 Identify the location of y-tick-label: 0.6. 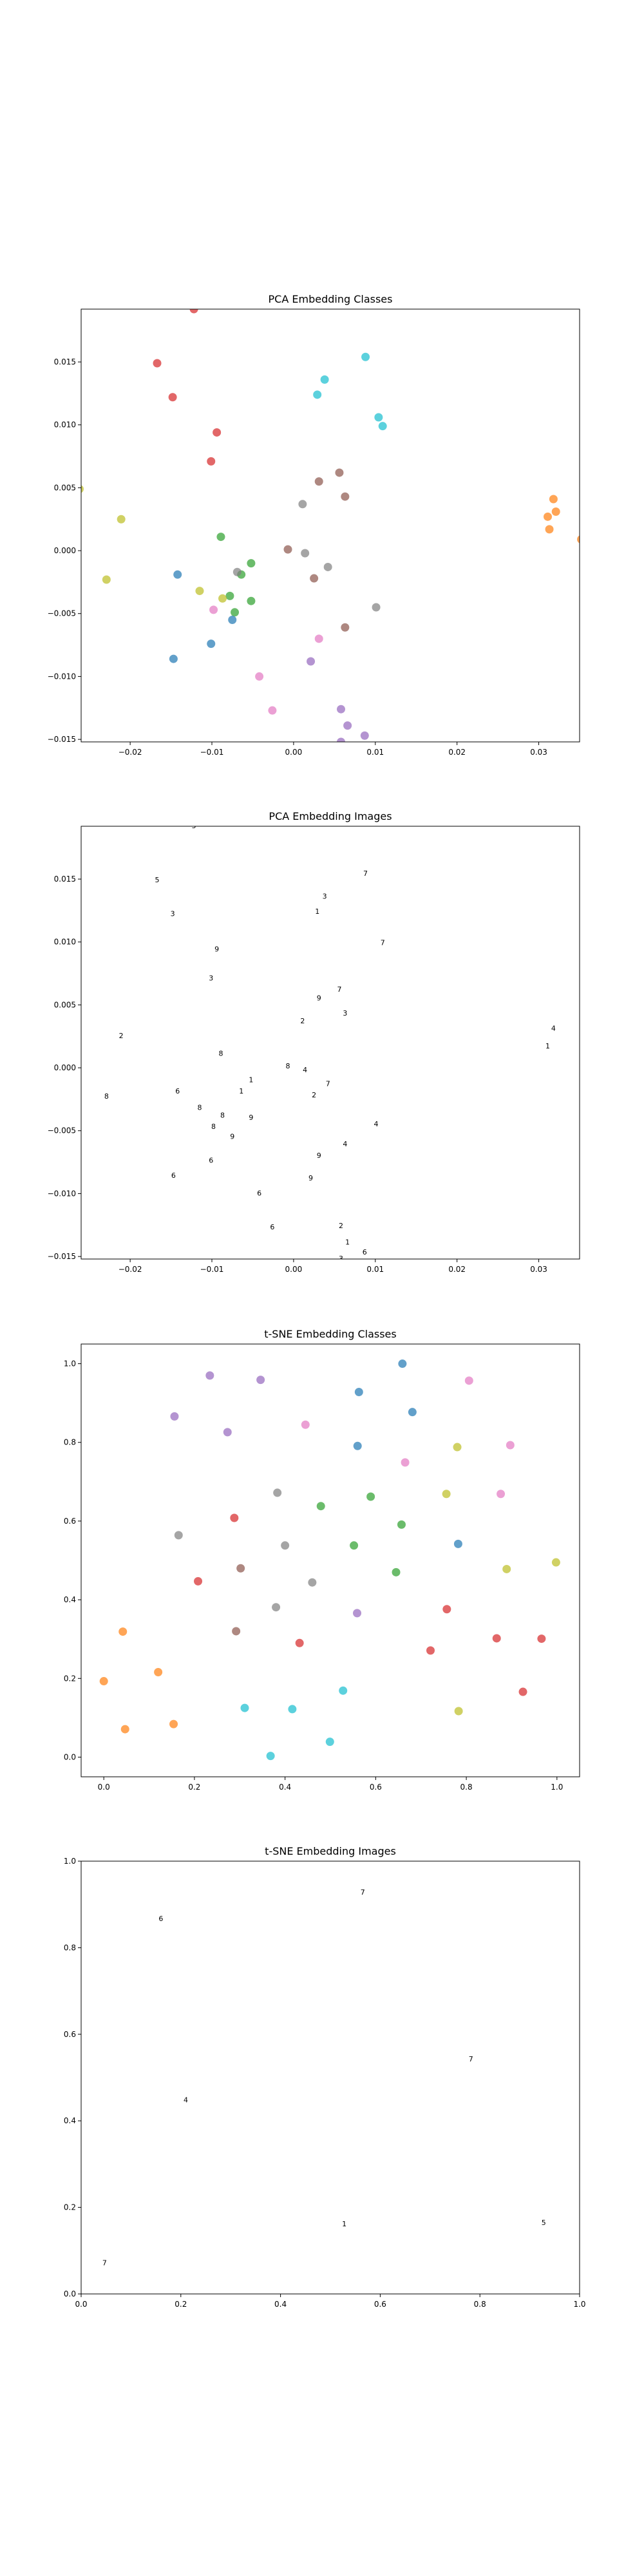
(70, 1521).